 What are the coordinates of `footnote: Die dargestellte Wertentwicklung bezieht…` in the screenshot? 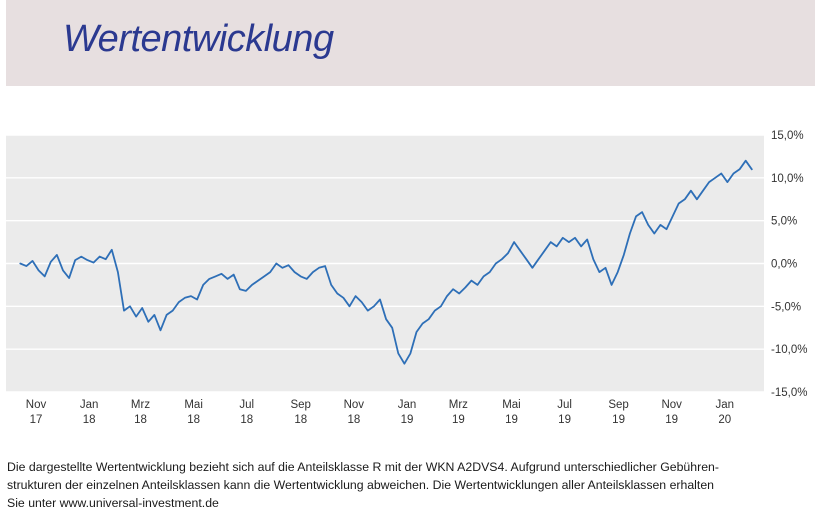 It's located at (413, 485).